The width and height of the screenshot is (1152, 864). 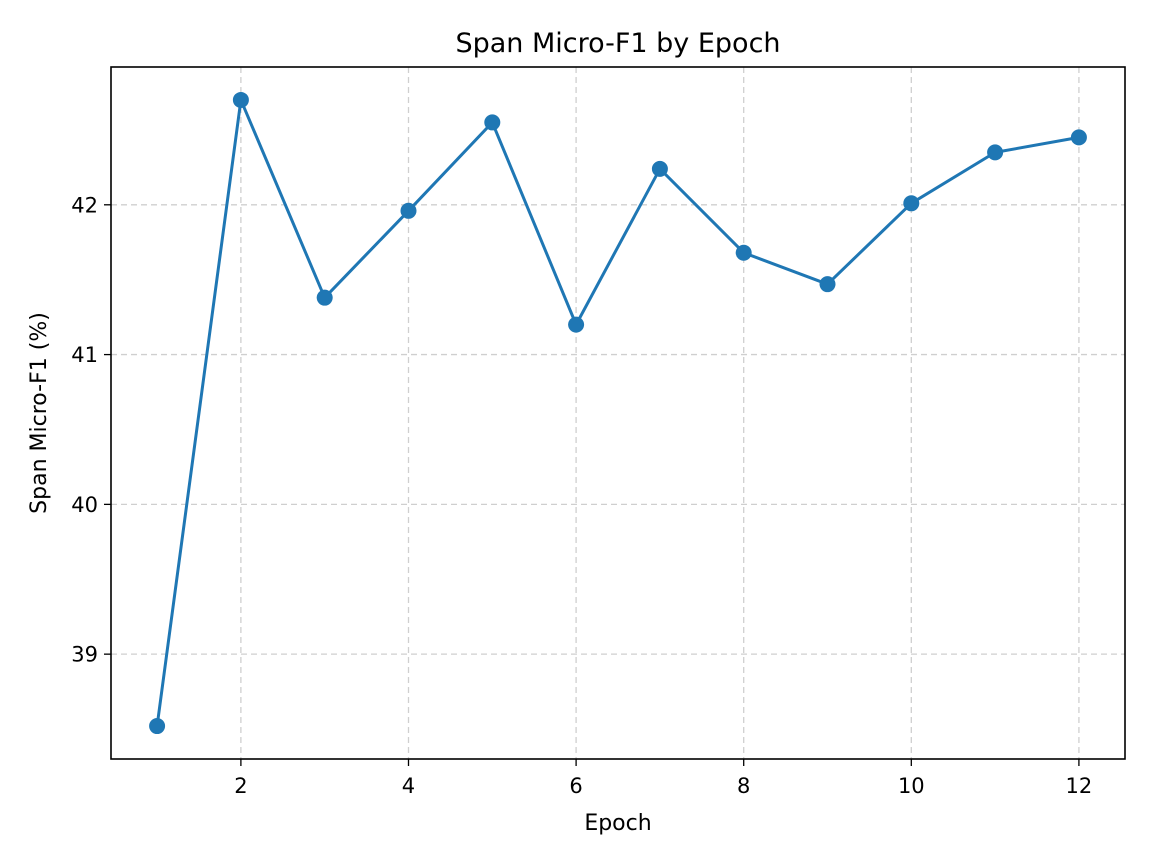 What do you see at coordinates (84, 355) in the screenshot?
I see `y-tick-label: 41` at bounding box center [84, 355].